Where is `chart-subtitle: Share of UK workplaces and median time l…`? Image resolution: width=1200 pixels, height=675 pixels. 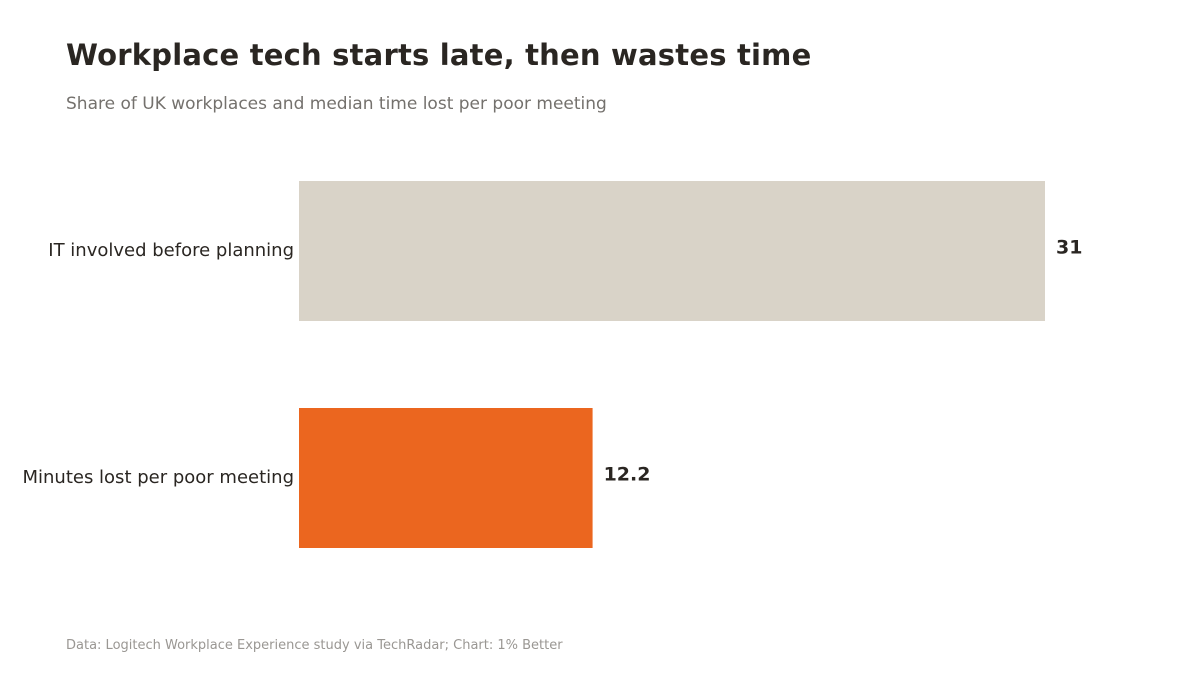 chart-subtitle: Share of UK workplaces and median time l… is located at coordinates (336, 104).